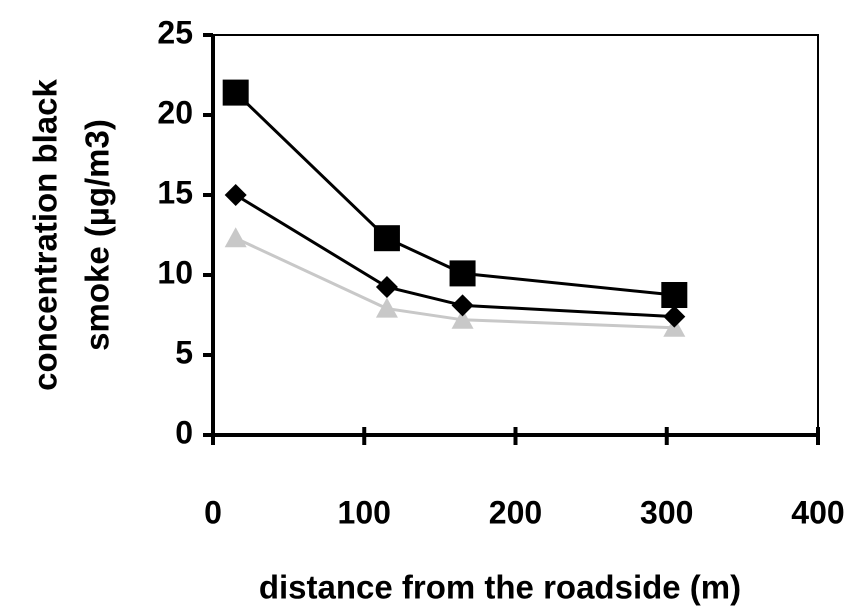  What do you see at coordinates (175, 32) in the screenshot?
I see `y-tick-label: 25` at bounding box center [175, 32].